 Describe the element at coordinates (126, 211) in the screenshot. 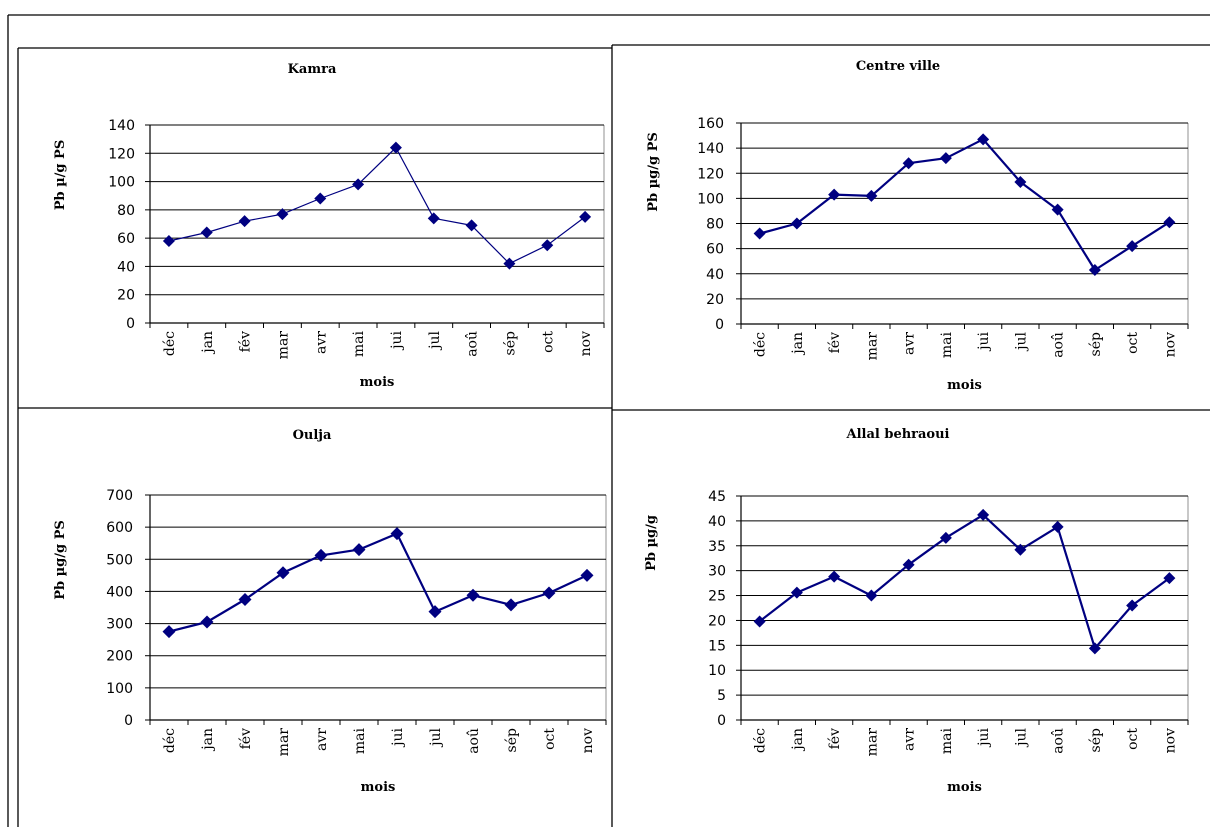

I see `y-tick-label: 80` at that location.